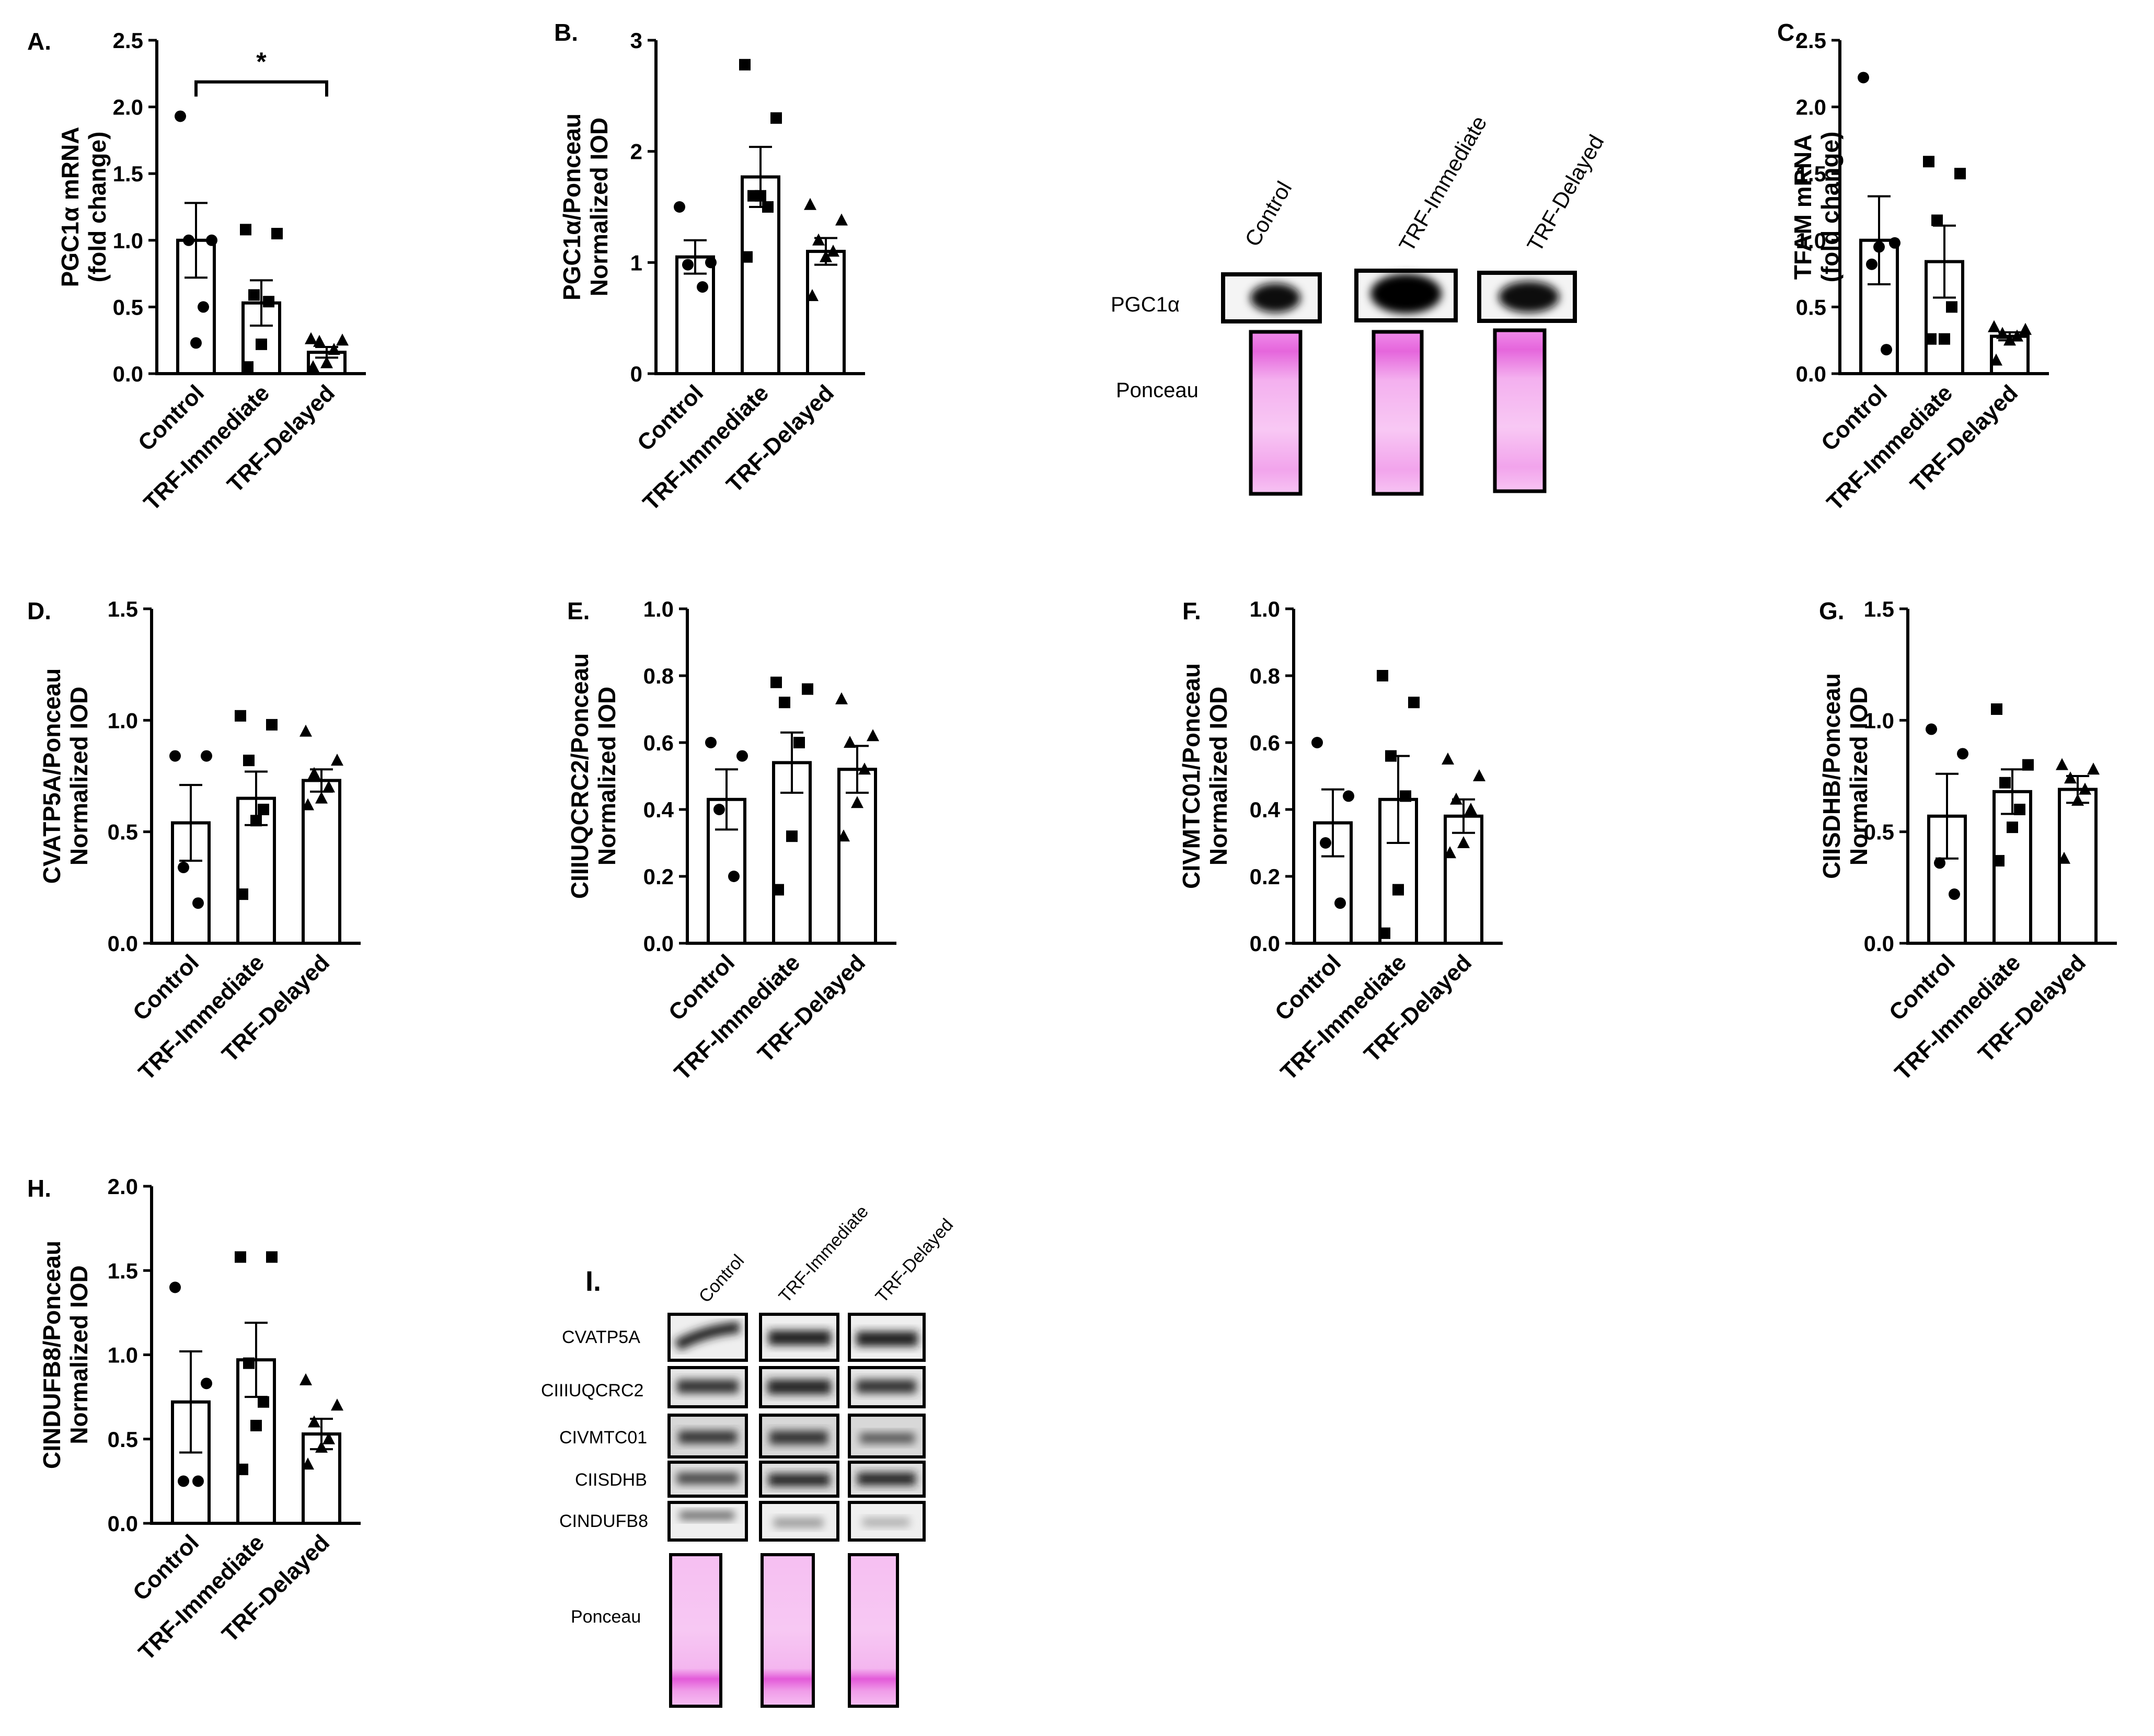  Describe the element at coordinates (658, 676) in the screenshot. I see `y-tick-label: 0.8` at that location.